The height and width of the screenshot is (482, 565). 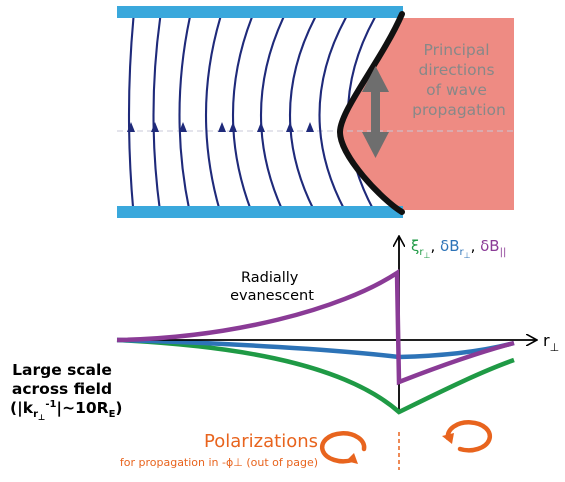 I want to click on boundary-curve, so click(x=370, y=113).